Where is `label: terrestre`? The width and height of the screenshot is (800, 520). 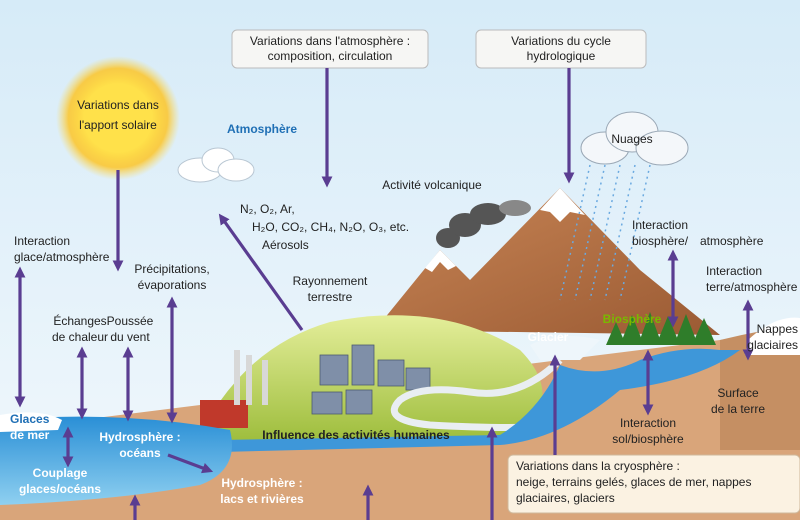 label: terrestre is located at coordinates (330, 297).